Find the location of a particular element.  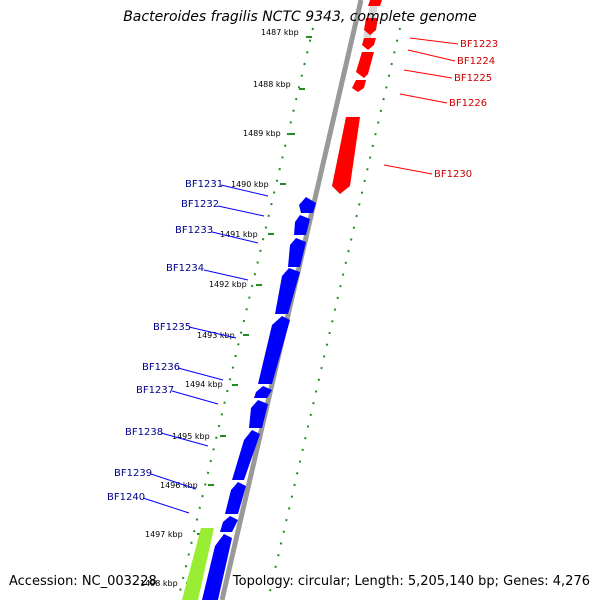

other-feature is located at coordinates (198, 564).